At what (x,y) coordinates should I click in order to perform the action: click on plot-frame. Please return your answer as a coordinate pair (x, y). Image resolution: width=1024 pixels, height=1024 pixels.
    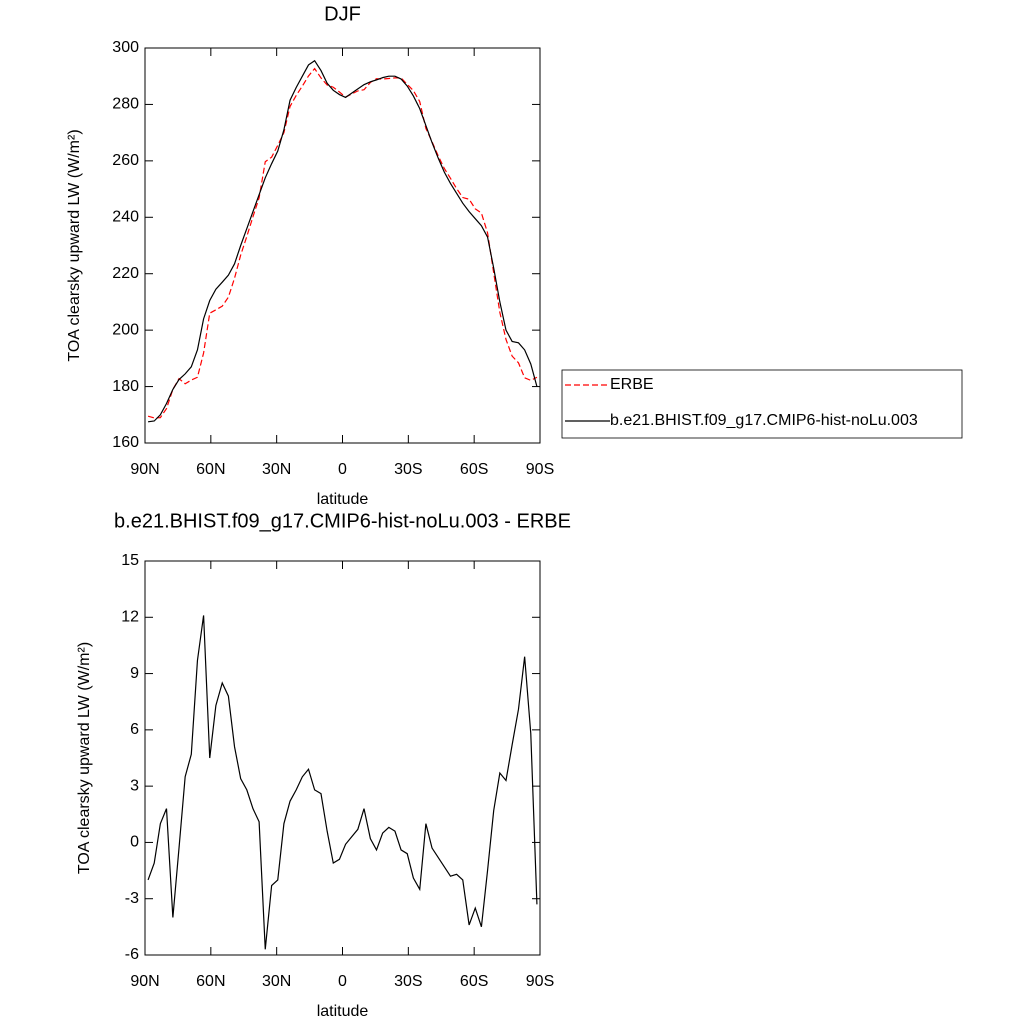
    Looking at the image, I should click on (342, 758).